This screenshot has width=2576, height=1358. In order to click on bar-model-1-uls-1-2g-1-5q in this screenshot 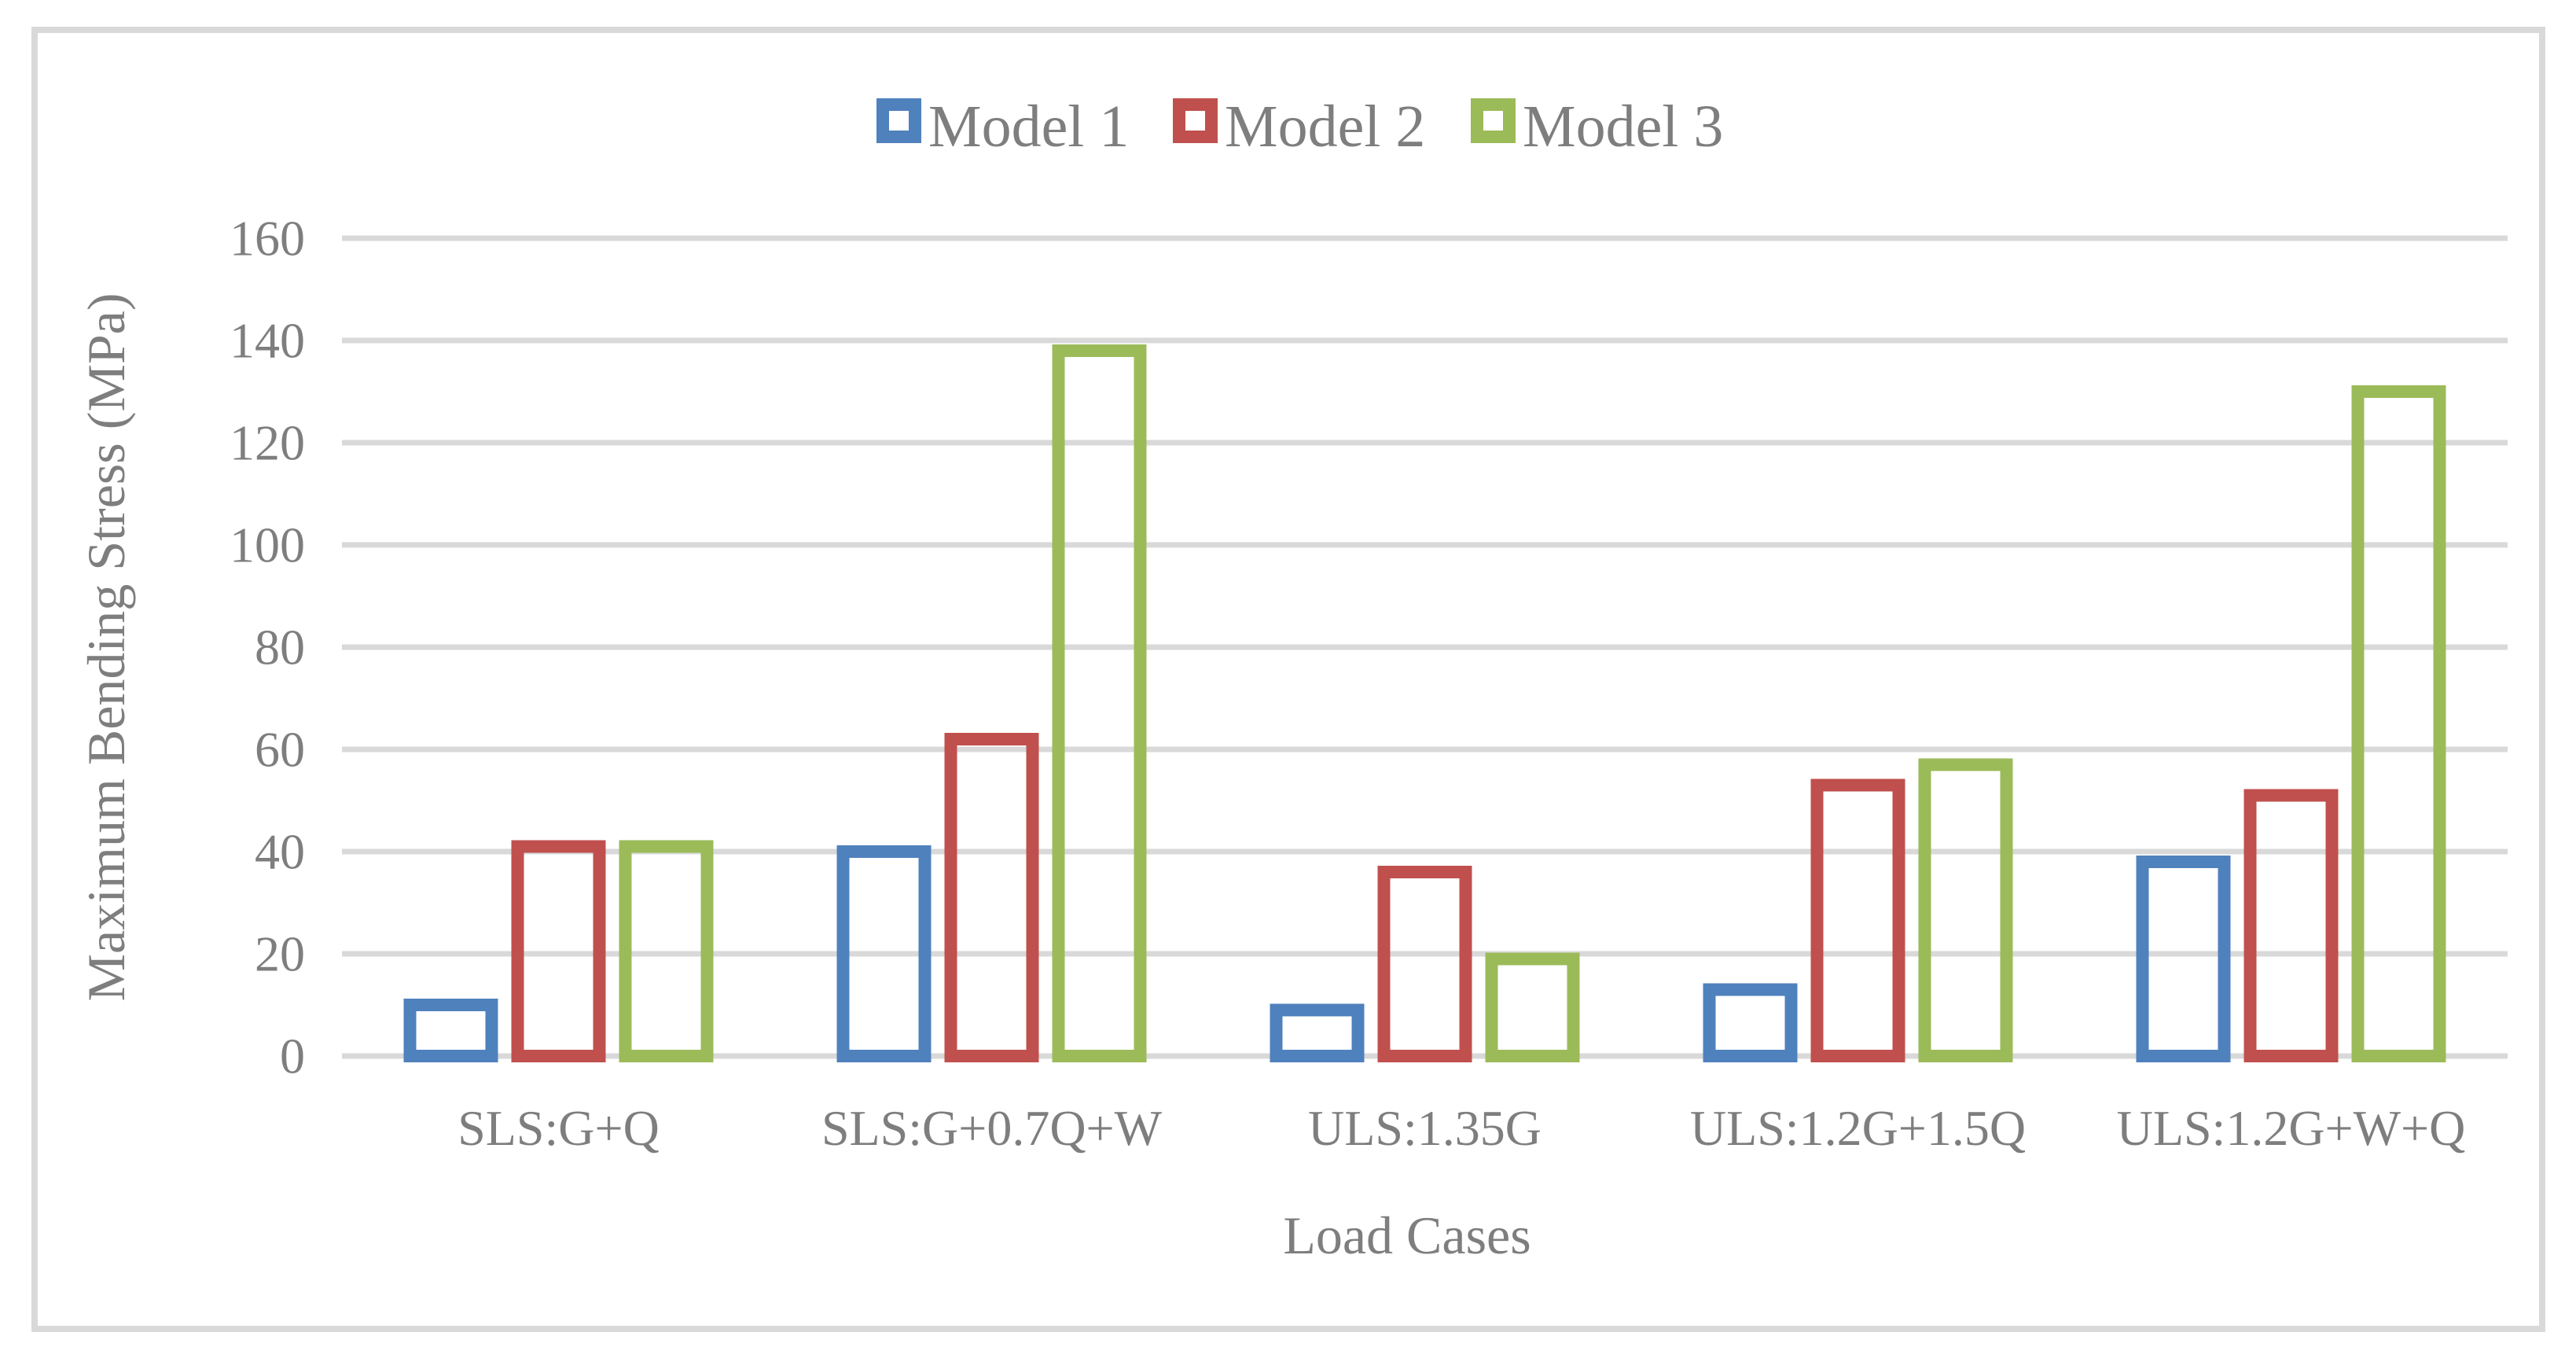, I will do `click(1750, 1022)`.